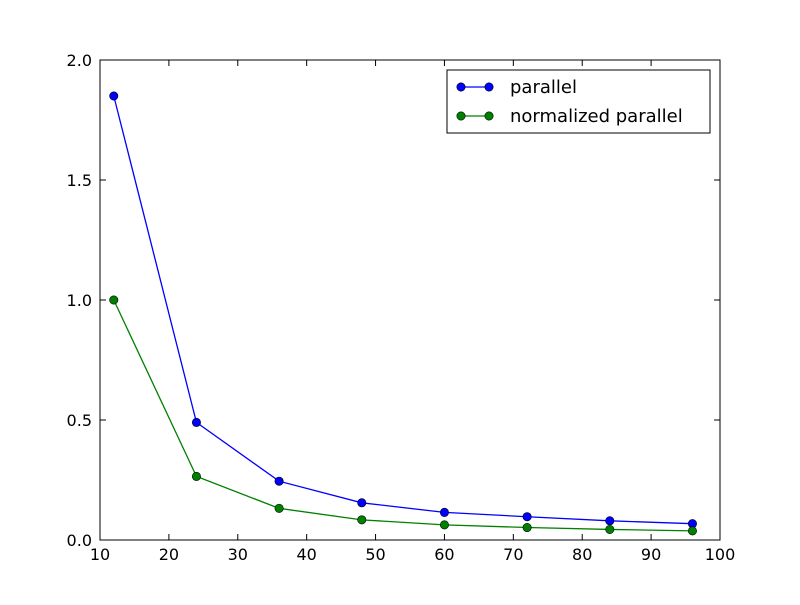  Describe the element at coordinates (513, 554) in the screenshot. I see `x-tick-label: 70` at that location.